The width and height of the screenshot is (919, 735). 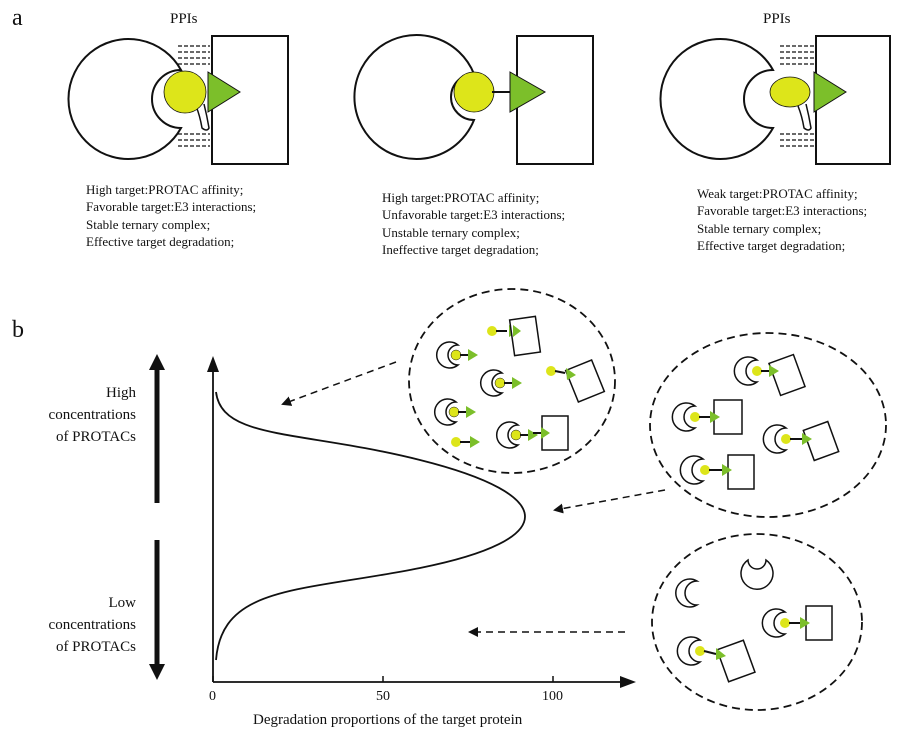 I want to click on label-line: Low, so click(x=122, y=603).